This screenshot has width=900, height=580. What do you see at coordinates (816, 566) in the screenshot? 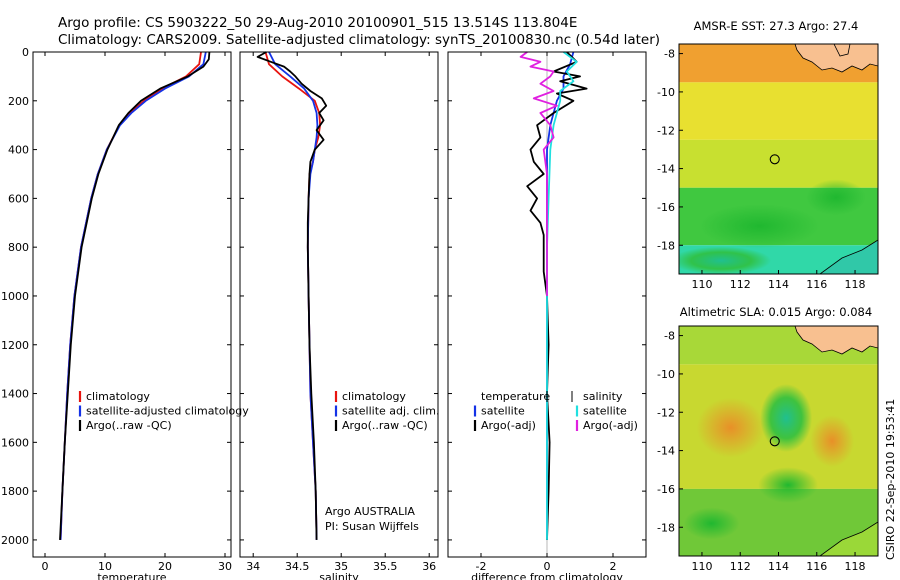
I see `sla-map-xtick-label: 116` at bounding box center [816, 566].